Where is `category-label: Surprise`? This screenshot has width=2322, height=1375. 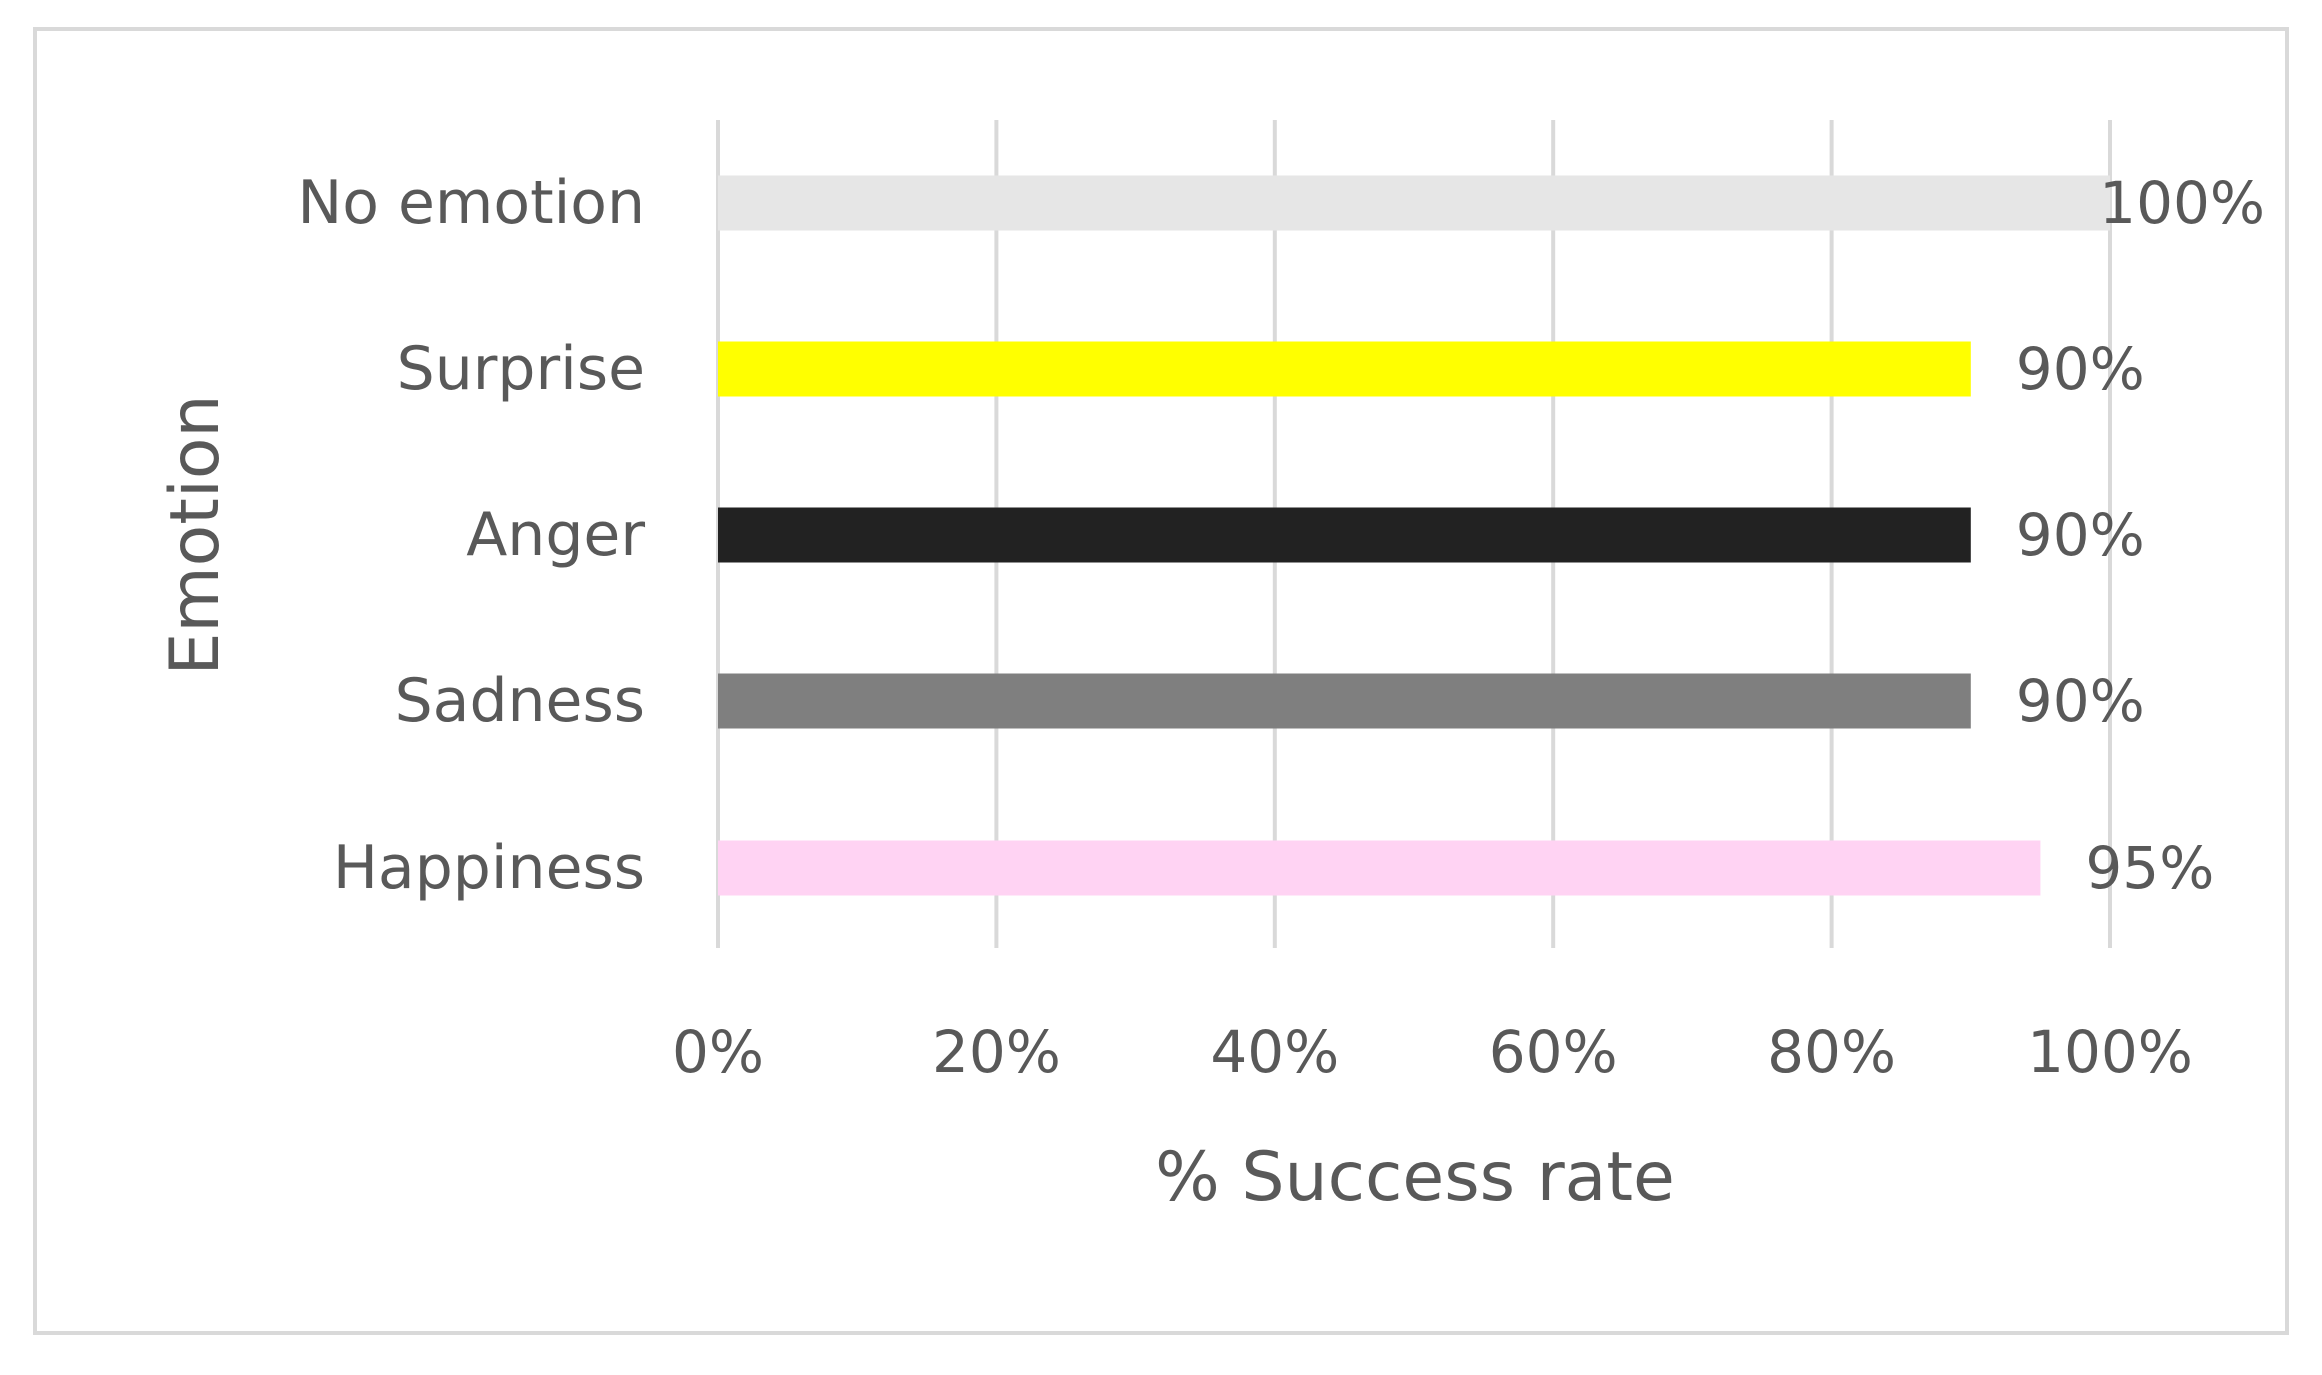
category-label: Surprise is located at coordinates (521, 369).